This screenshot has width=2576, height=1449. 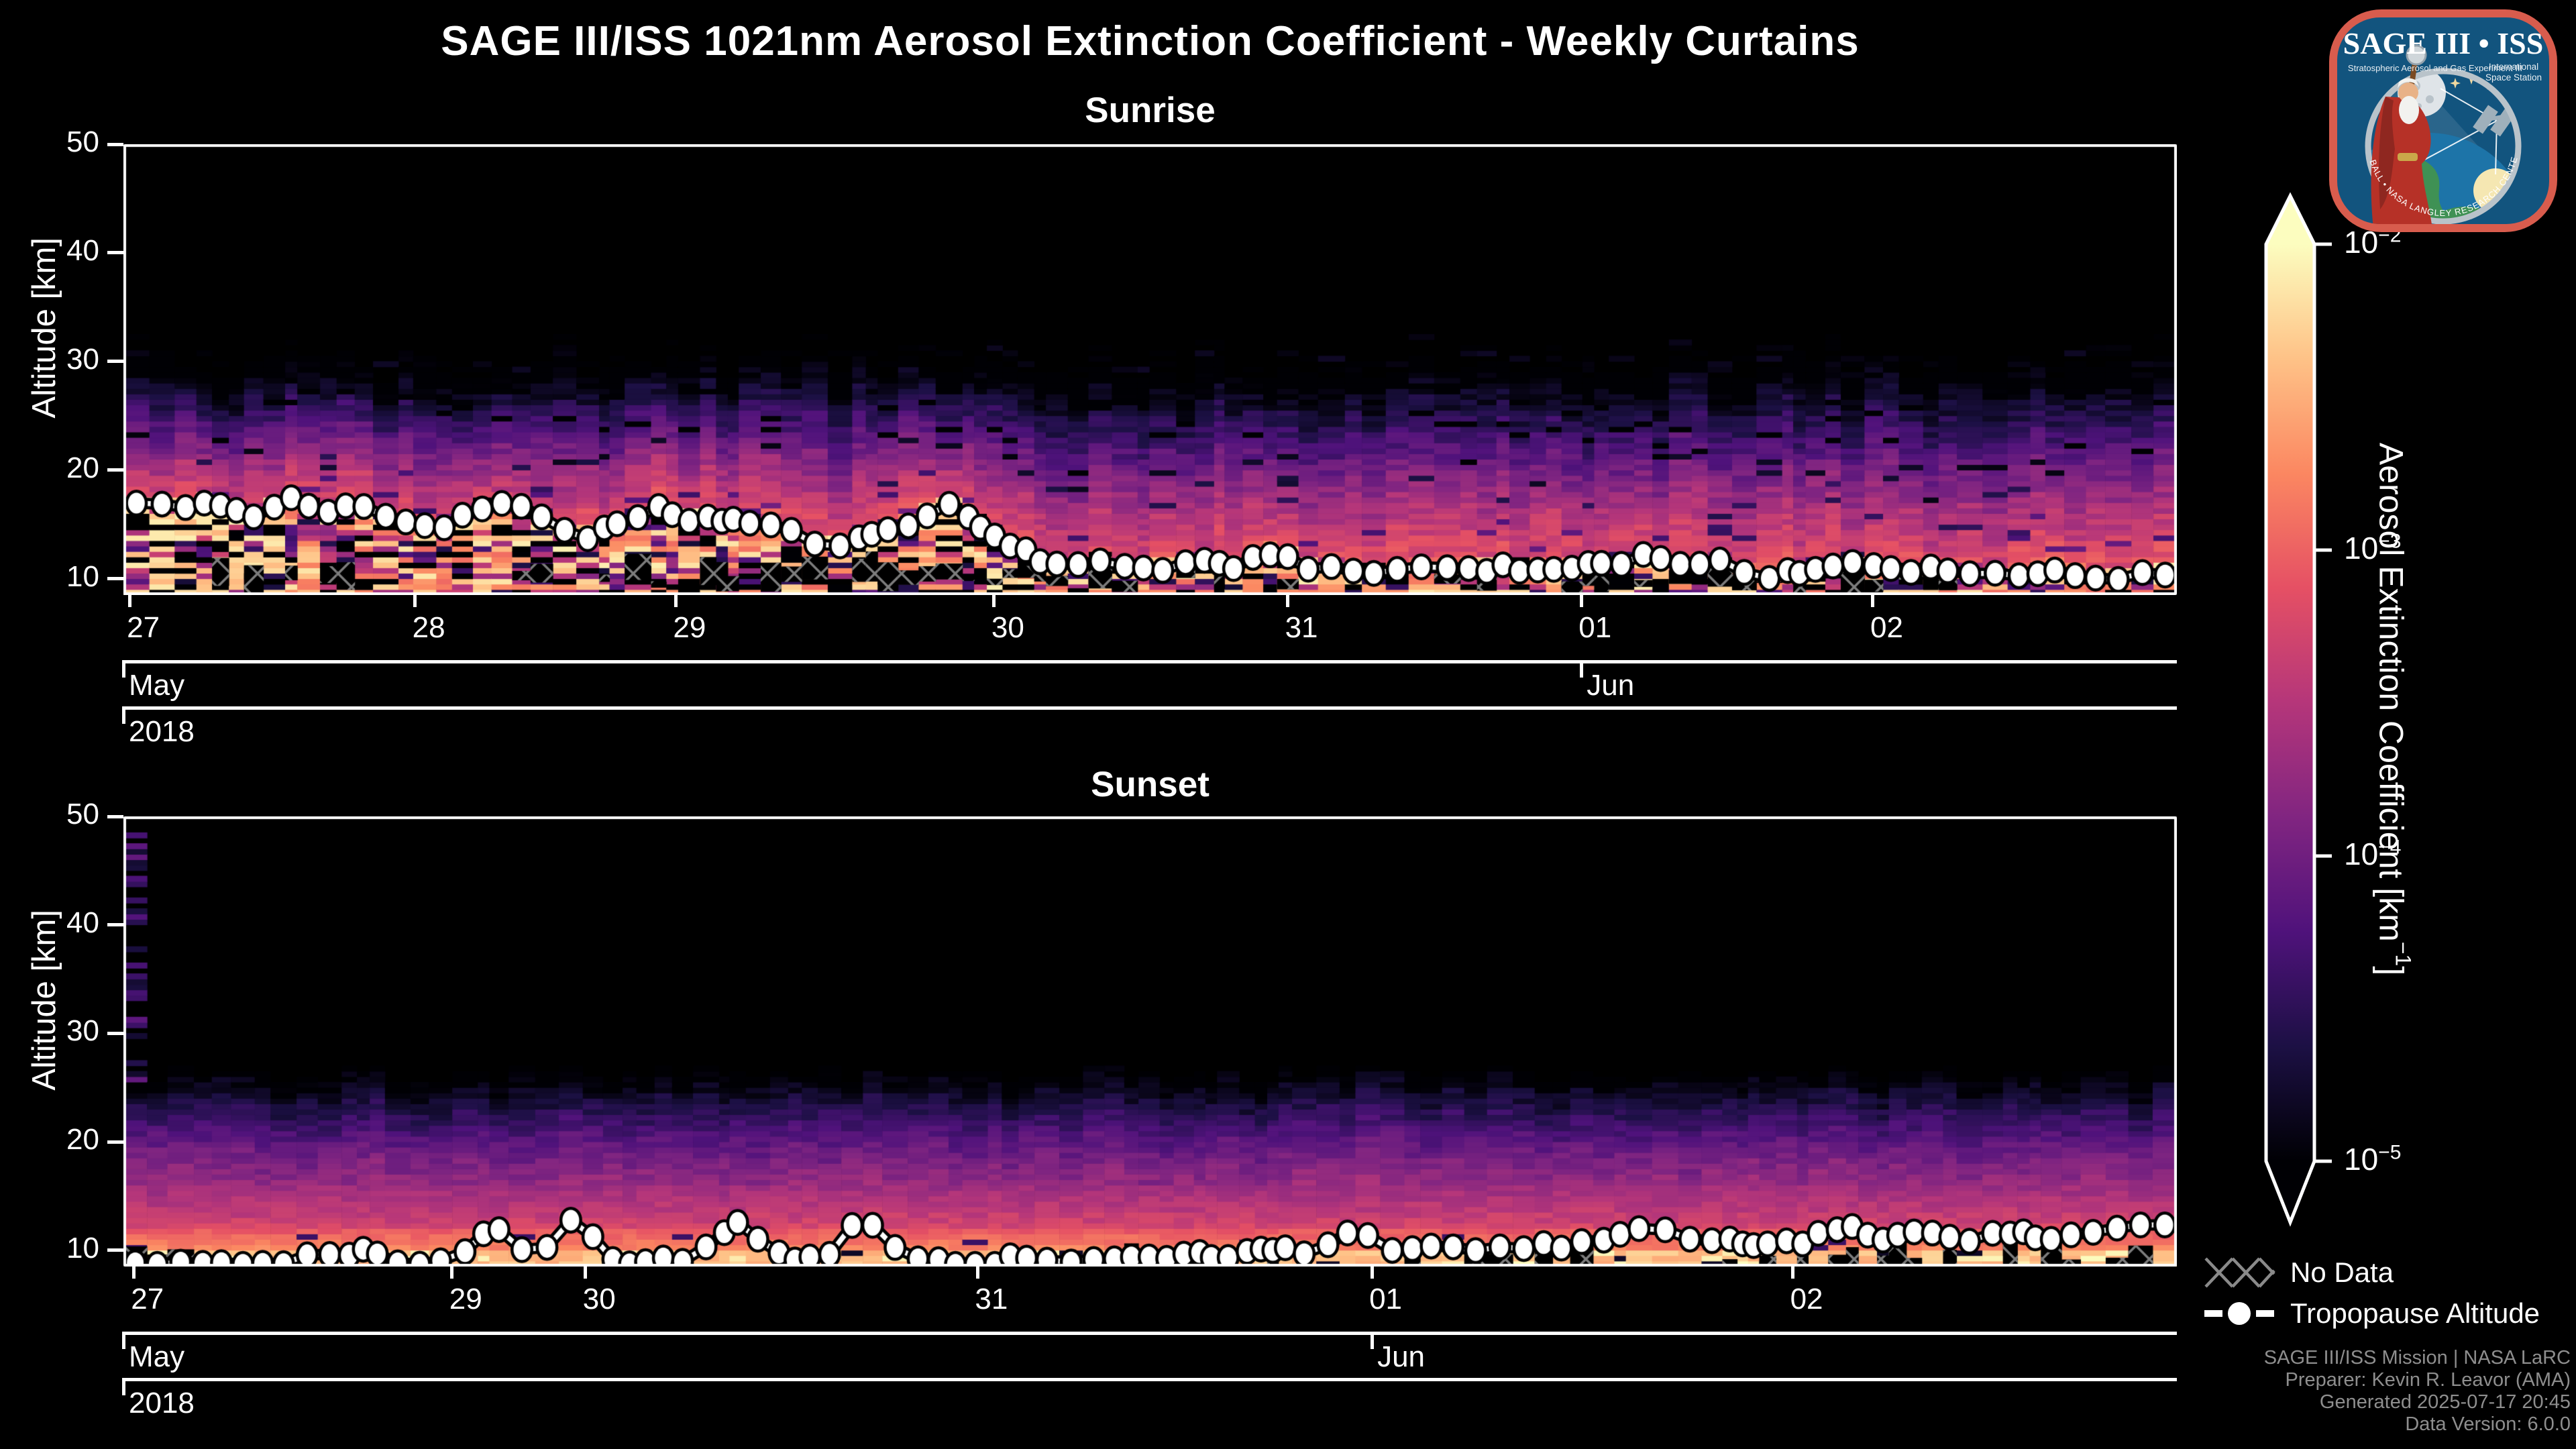 I want to click on y-tick-label-sunrise-20: 20, so click(x=82, y=467).